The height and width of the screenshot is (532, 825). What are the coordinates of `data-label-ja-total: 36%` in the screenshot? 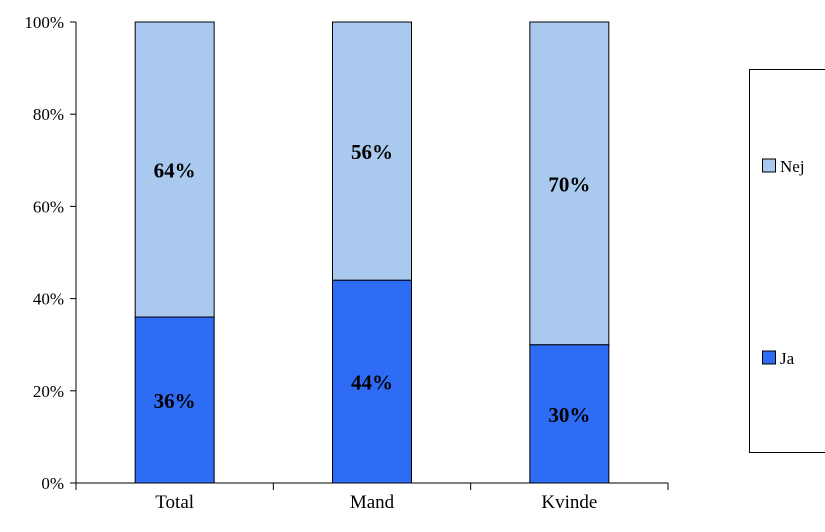 It's located at (175, 401).